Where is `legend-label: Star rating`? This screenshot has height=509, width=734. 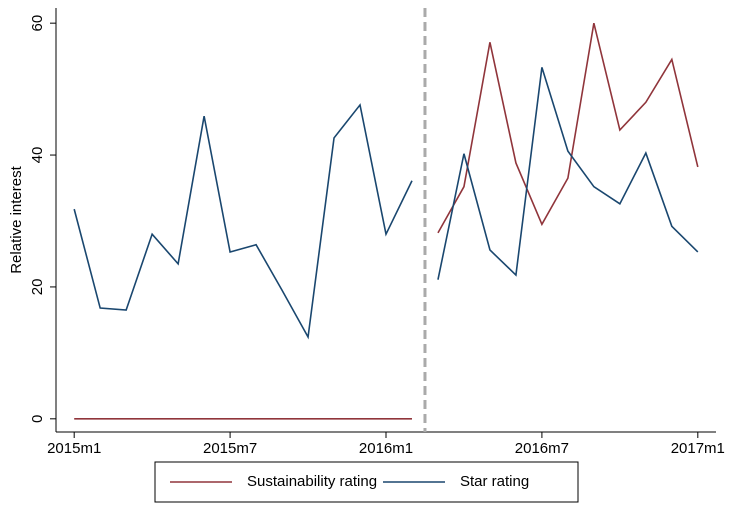 legend-label: Star rating is located at coordinates (494, 481).